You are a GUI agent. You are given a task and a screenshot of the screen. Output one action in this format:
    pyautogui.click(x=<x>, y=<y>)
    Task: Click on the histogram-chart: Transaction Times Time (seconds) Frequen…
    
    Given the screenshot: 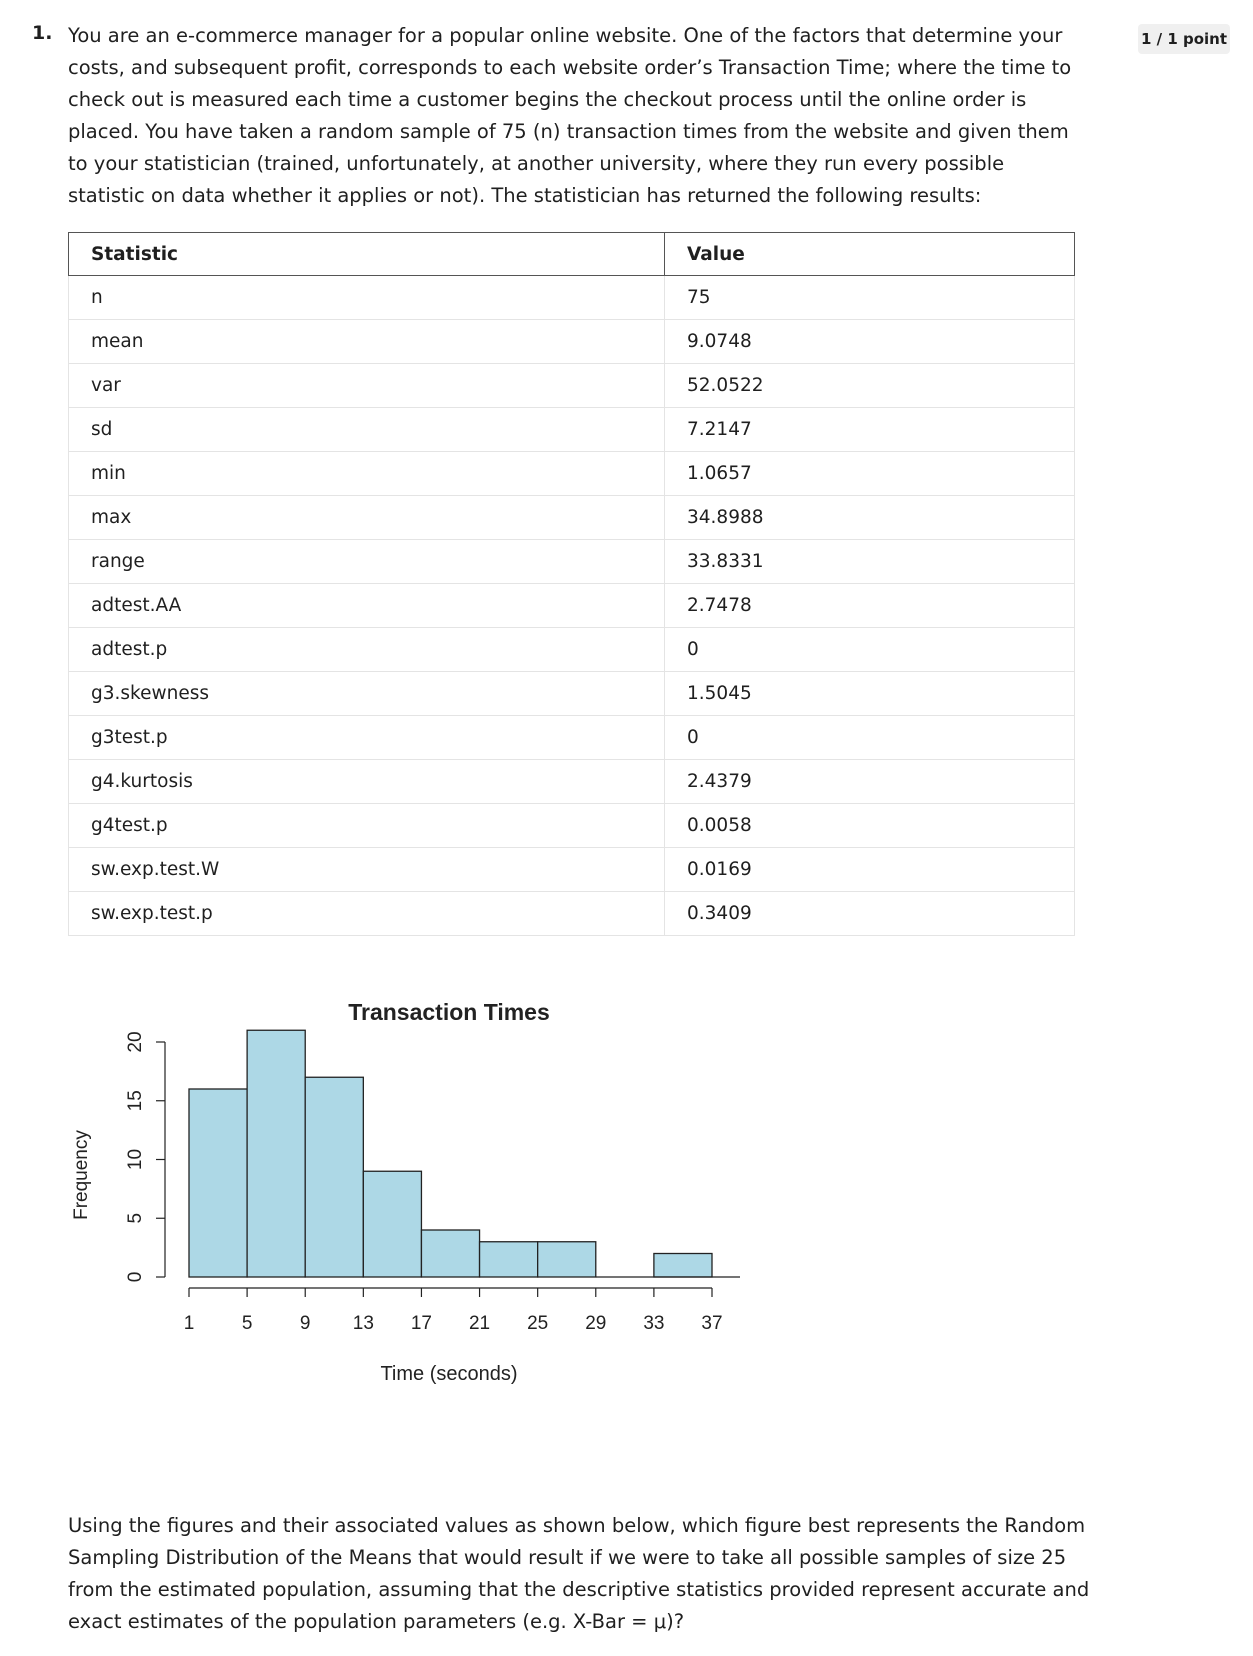 What is the action you would take?
    pyautogui.click(x=405, y=1192)
    